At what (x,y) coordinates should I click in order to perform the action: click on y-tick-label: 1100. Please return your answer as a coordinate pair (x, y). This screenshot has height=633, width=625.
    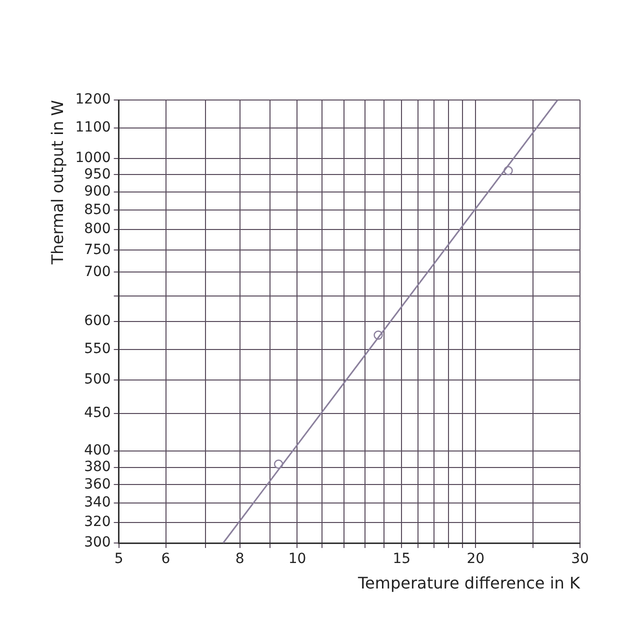
    Looking at the image, I should click on (93, 127).